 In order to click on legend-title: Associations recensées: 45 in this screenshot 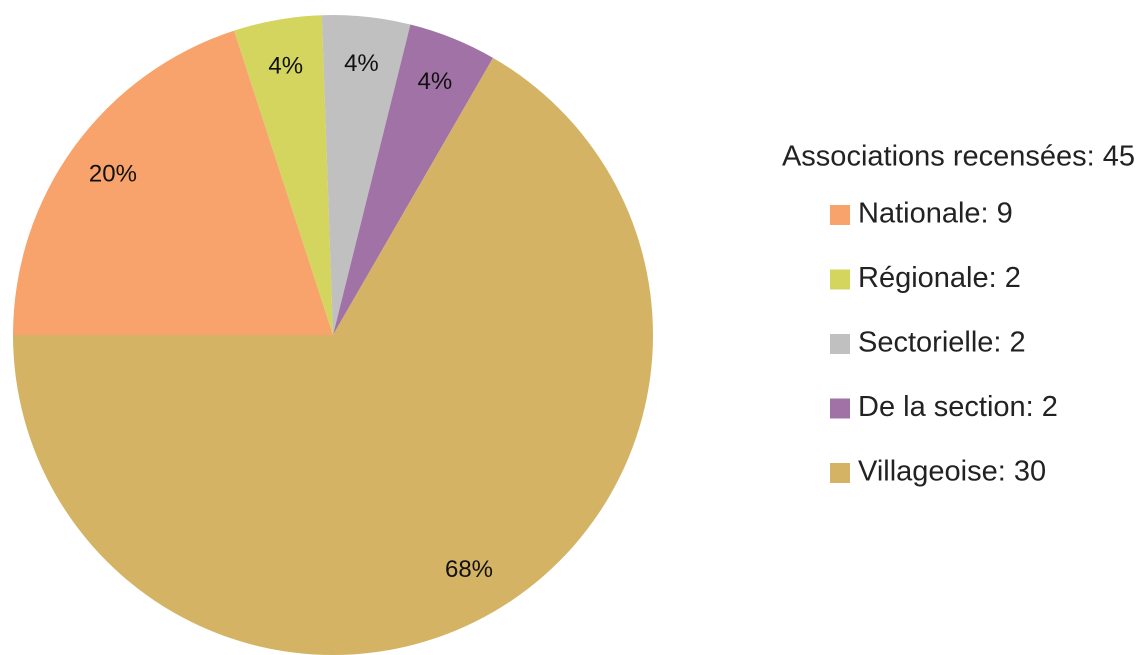, I will do `click(958, 157)`.